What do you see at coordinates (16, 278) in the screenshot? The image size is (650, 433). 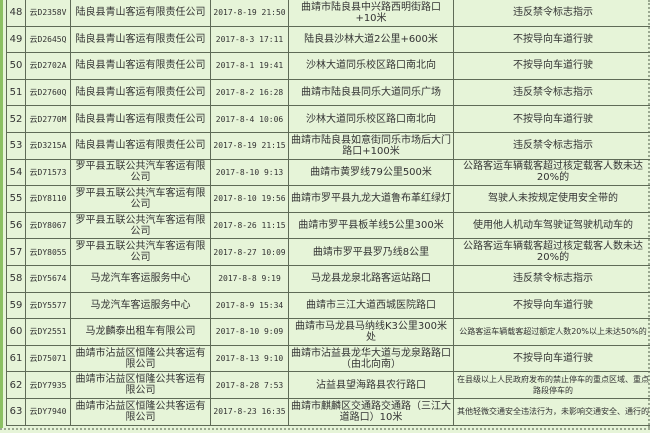 I see `row-number: 58` at bounding box center [16, 278].